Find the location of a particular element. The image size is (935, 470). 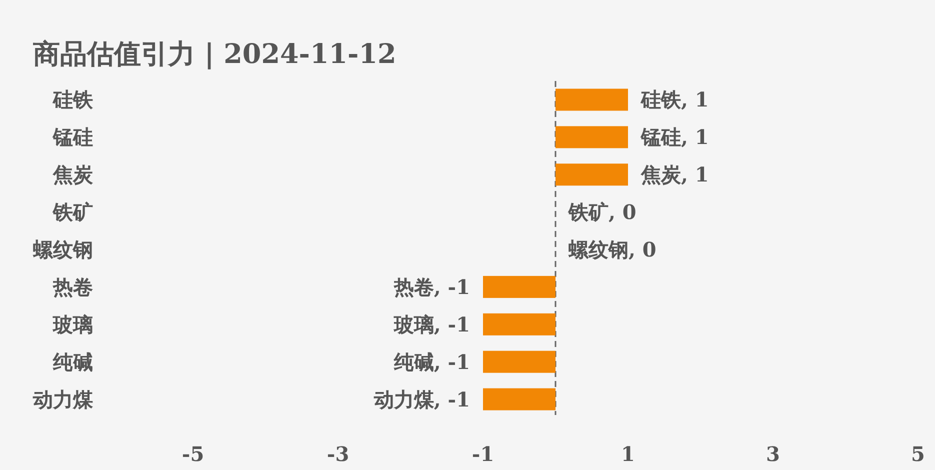

title: 商品估值引力 | 2024-11-12 is located at coordinates (214, 54).